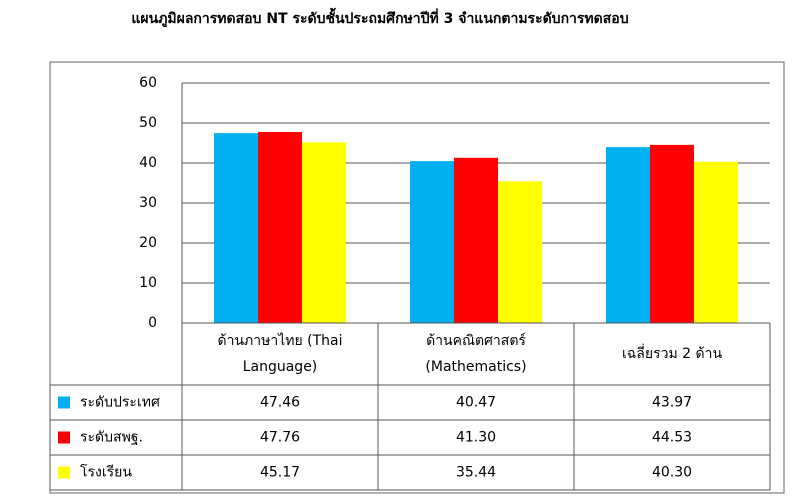  Describe the element at coordinates (120, 403) in the screenshot. I see `legend-label: ระดับประเทศ` at that location.